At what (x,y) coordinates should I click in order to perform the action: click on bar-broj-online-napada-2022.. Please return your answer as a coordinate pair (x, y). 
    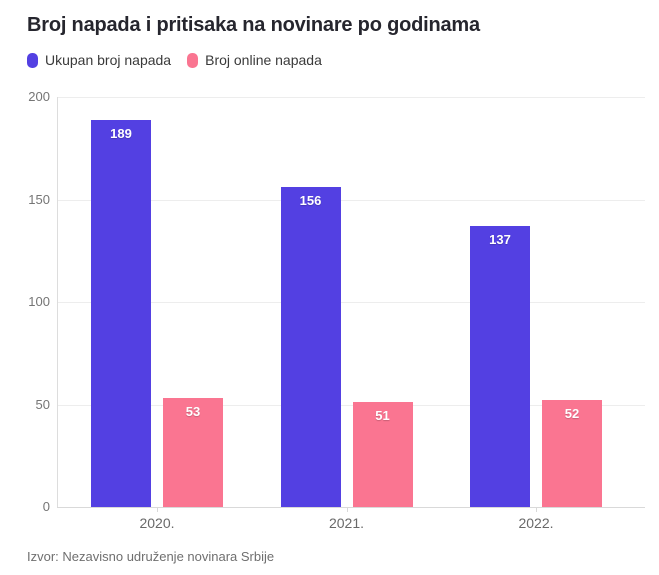
    Looking at the image, I should click on (572, 453).